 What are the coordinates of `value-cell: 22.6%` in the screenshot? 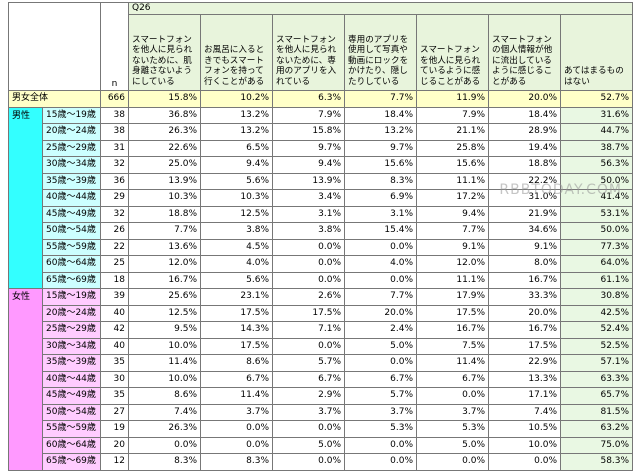 It's located at (164, 148).